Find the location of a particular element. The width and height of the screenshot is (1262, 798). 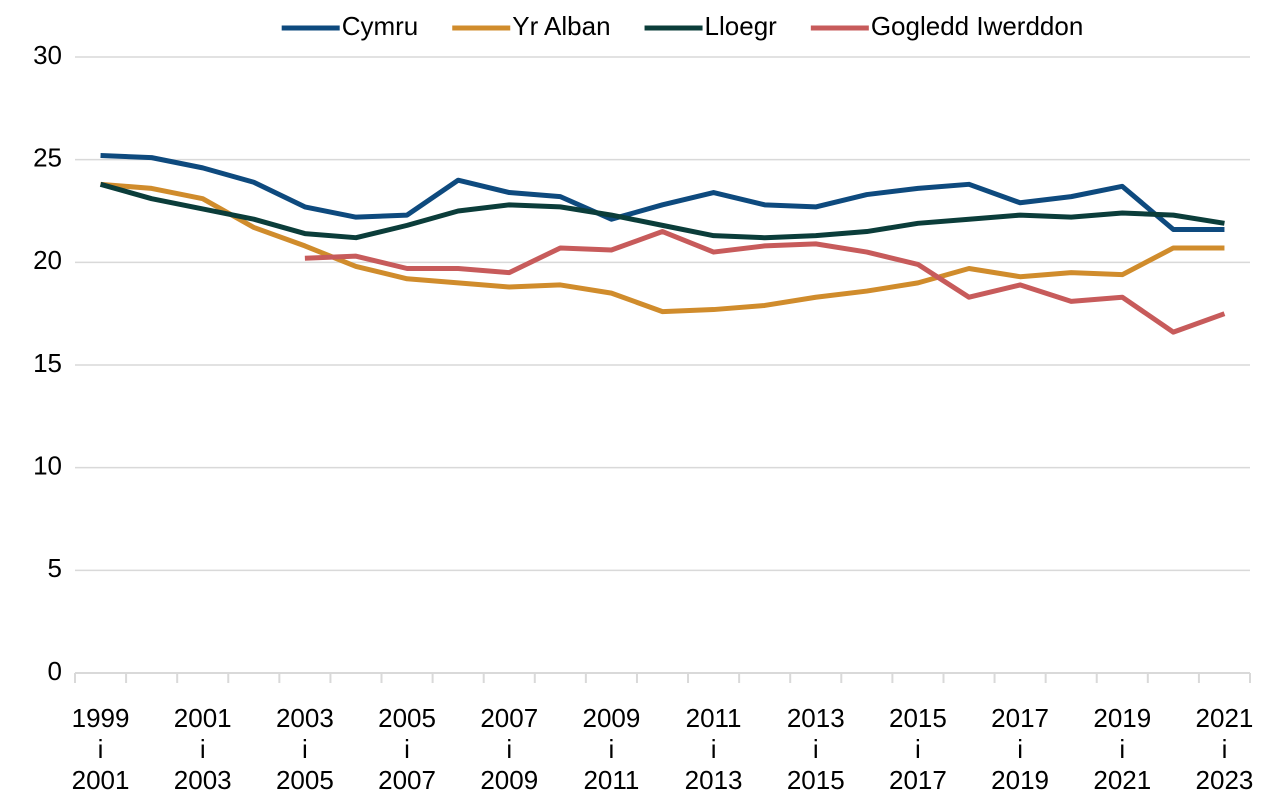

x-tick-label: 2009 i 2011 is located at coordinates (611, 749).